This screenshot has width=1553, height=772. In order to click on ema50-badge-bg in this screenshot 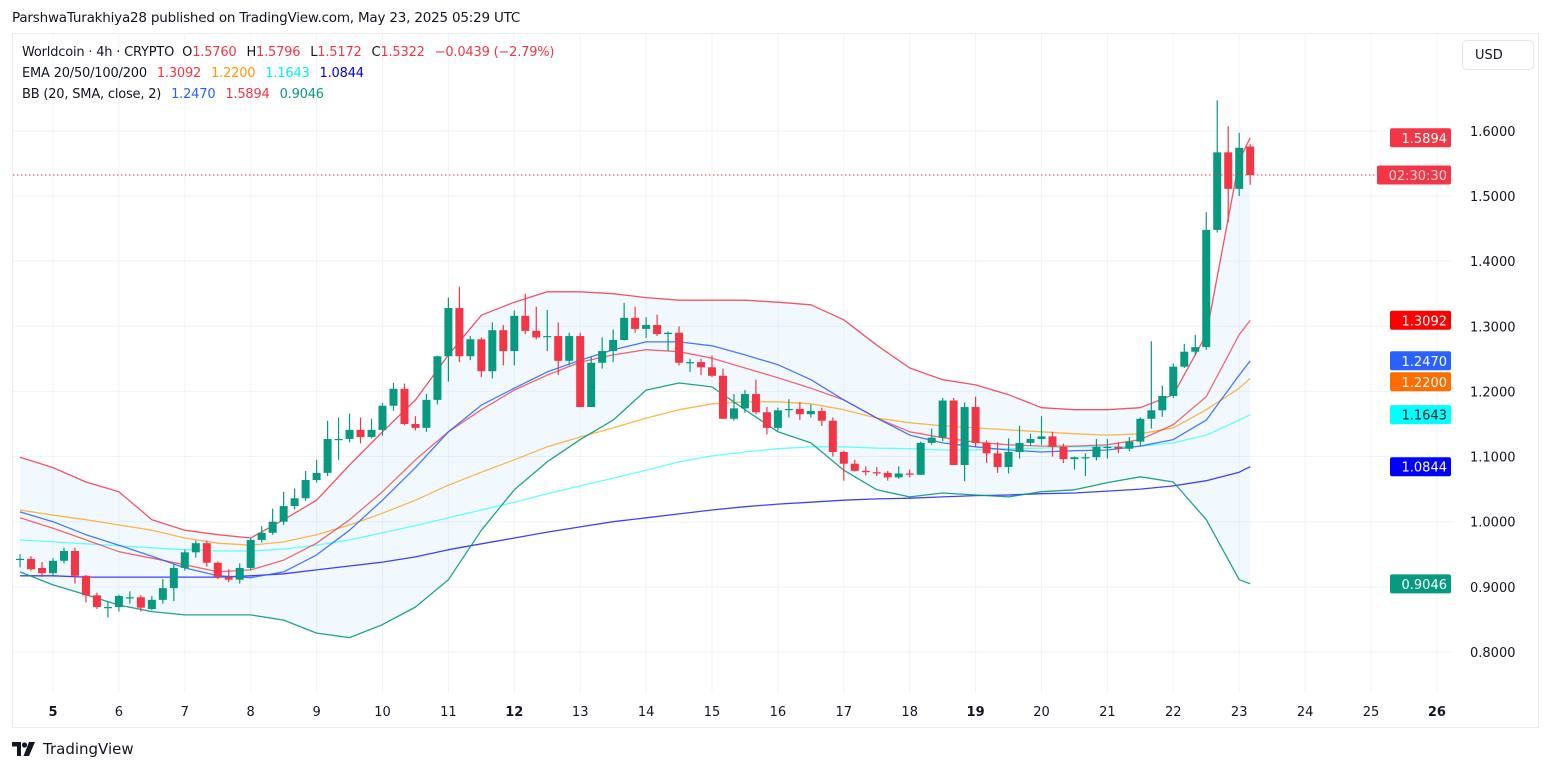, I will do `click(1420, 382)`.